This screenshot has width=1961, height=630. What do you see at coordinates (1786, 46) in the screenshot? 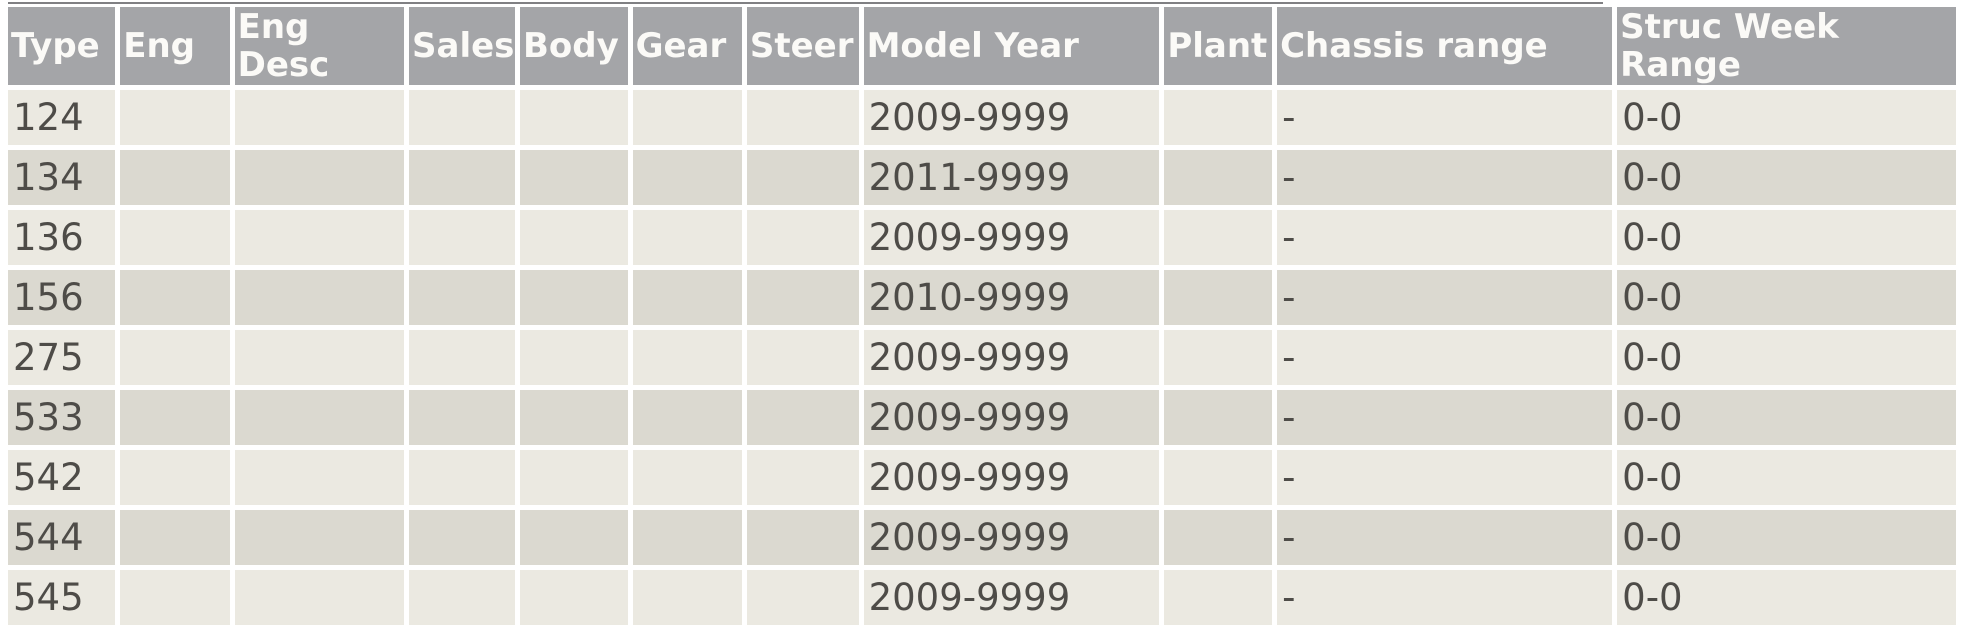
I see `column-header-struc-week-range: Struc Week Range` at bounding box center [1786, 46].